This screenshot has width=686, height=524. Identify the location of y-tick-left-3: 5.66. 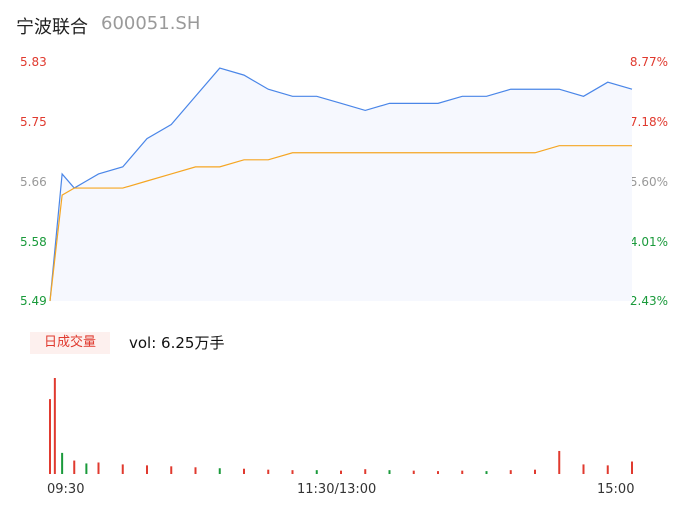
(33, 182).